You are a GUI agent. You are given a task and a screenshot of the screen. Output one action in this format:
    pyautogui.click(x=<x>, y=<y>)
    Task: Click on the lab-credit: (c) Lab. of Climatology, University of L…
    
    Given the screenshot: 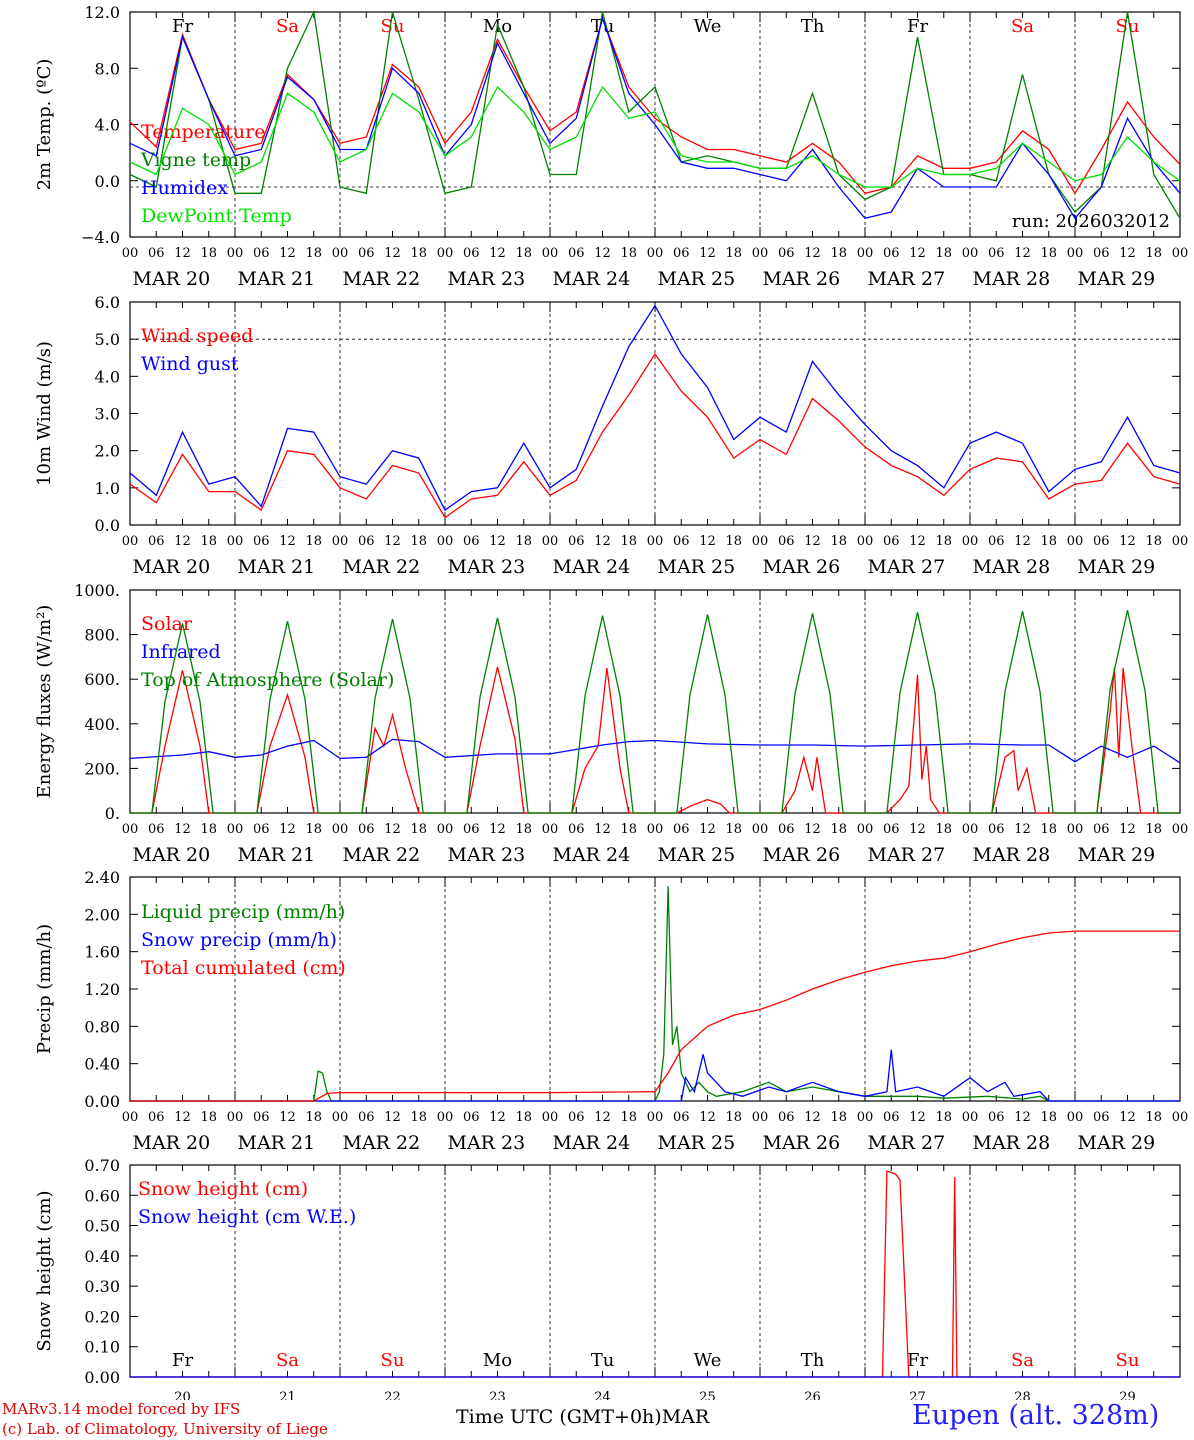 What is the action you would take?
    pyautogui.click(x=165, y=1429)
    